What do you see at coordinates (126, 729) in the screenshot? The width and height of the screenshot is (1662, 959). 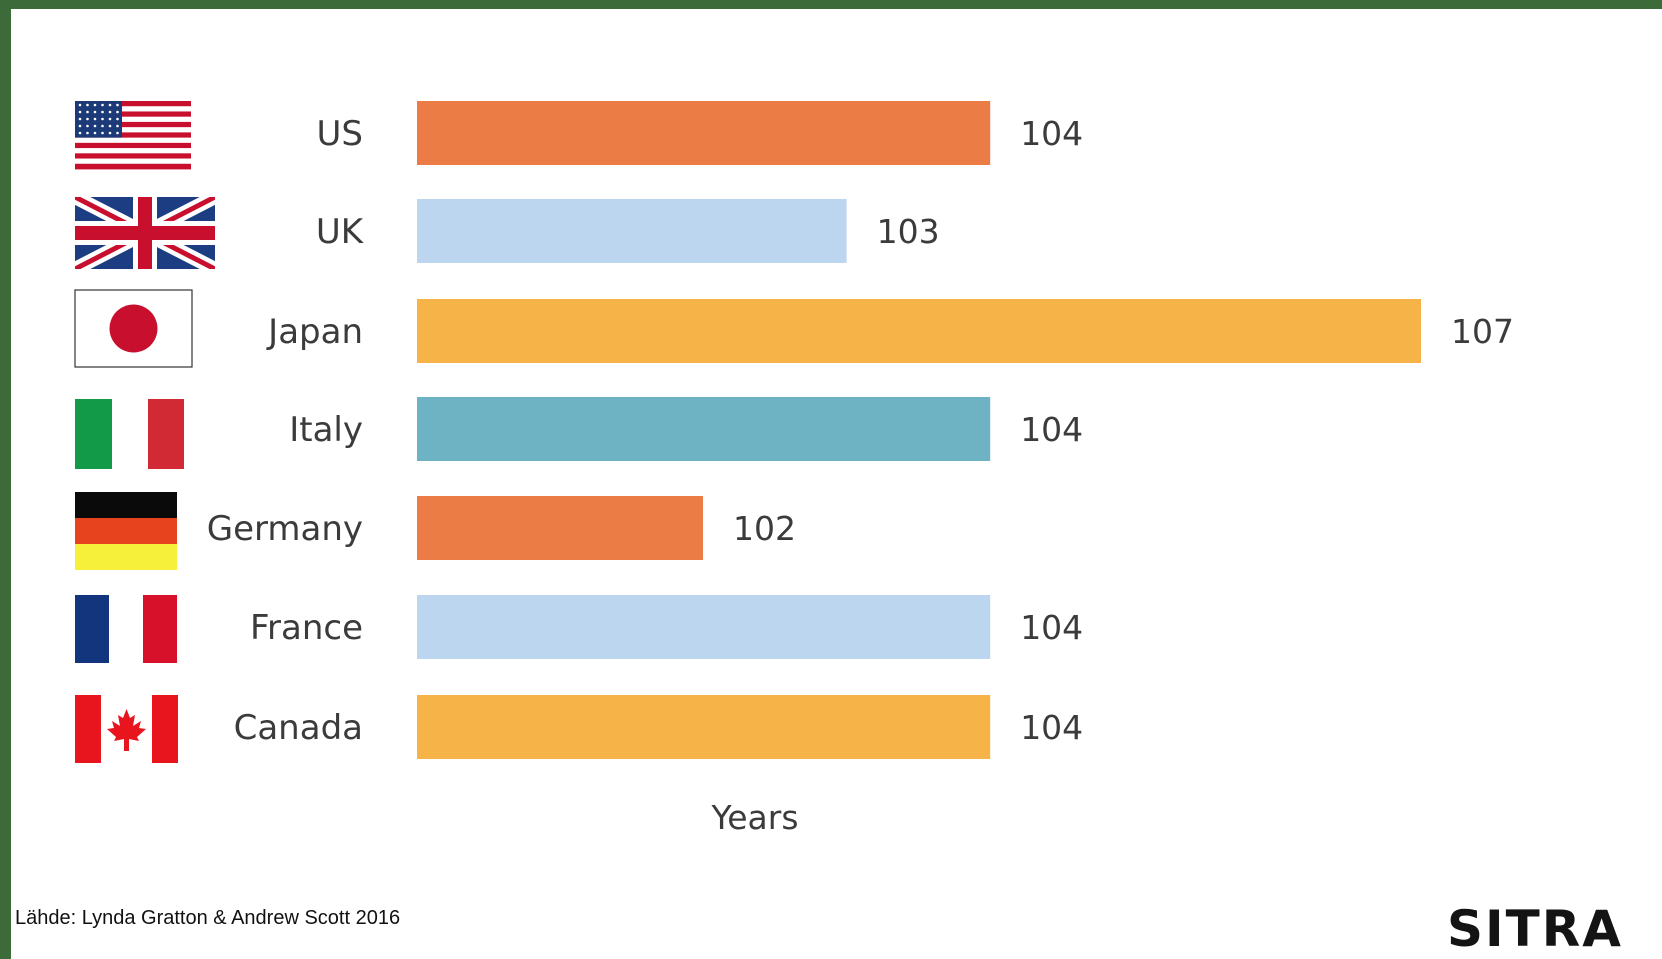 I see `canada-flag-icon` at bounding box center [126, 729].